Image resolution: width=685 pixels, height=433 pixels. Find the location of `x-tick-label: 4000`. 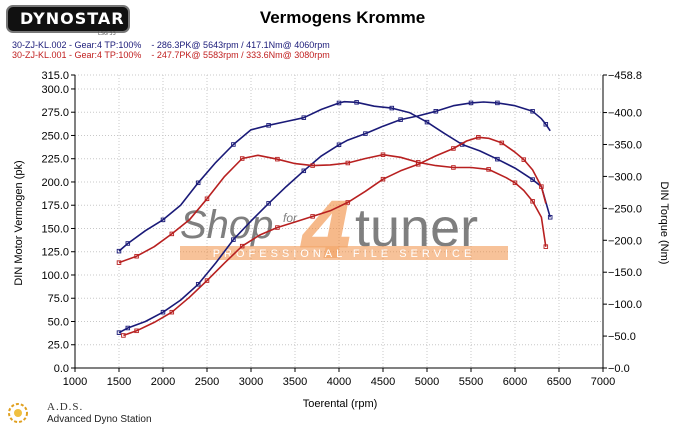

x-tick-label: 4000 is located at coordinates (339, 382).